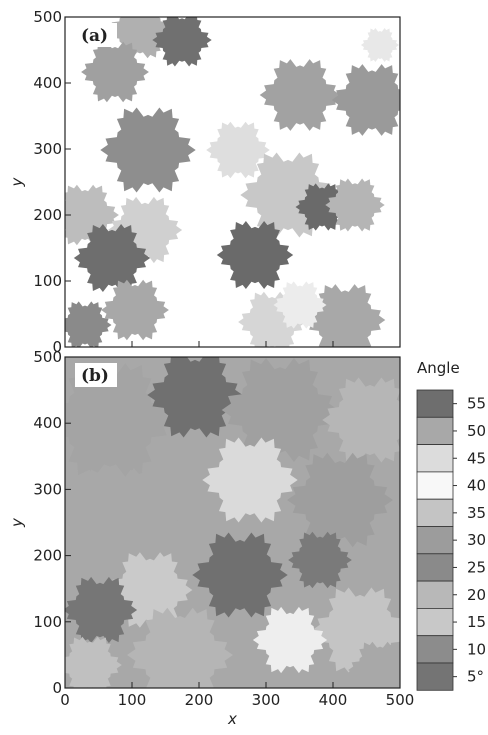  Describe the element at coordinates (476, 458) in the screenshot. I see `colorbar-tick-label: 45` at that location.